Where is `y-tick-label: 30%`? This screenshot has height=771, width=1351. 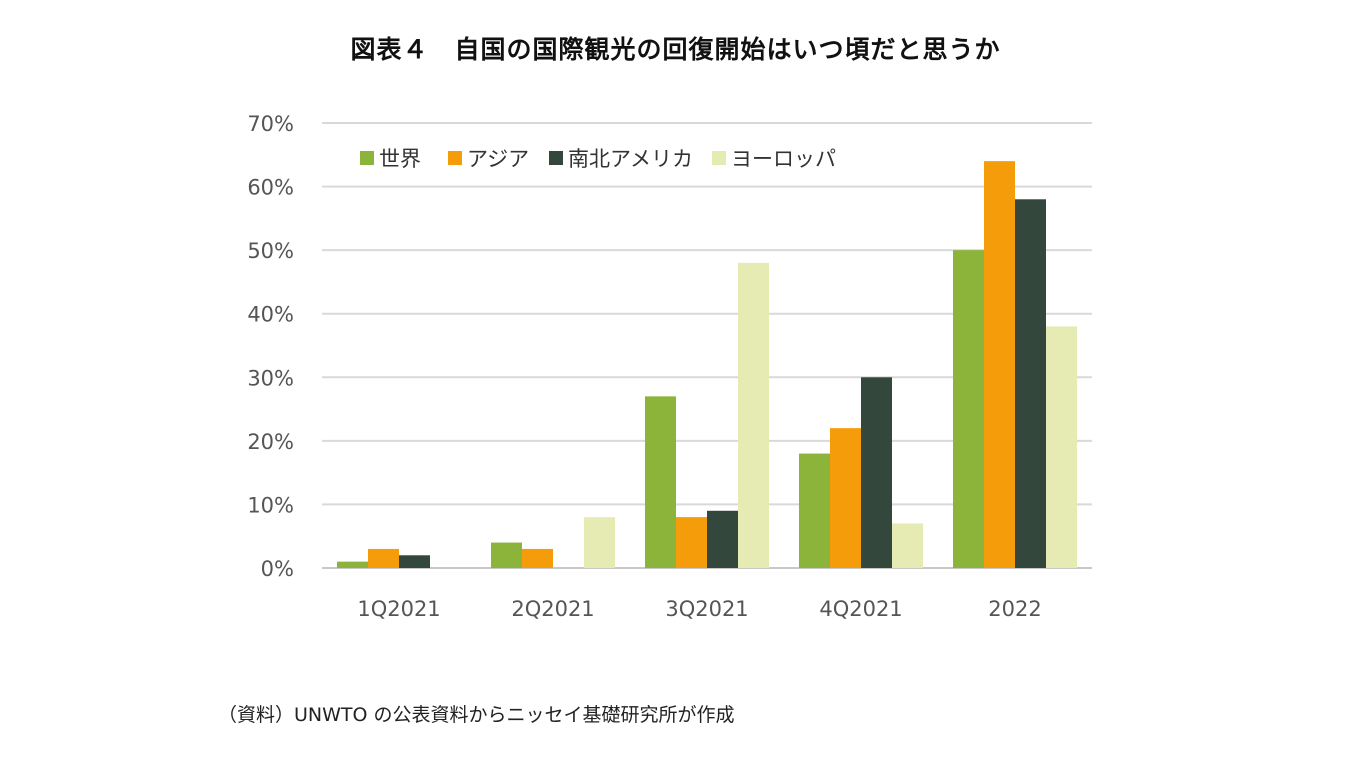 y-tick-label: 30% is located at coordinates (270, 378).